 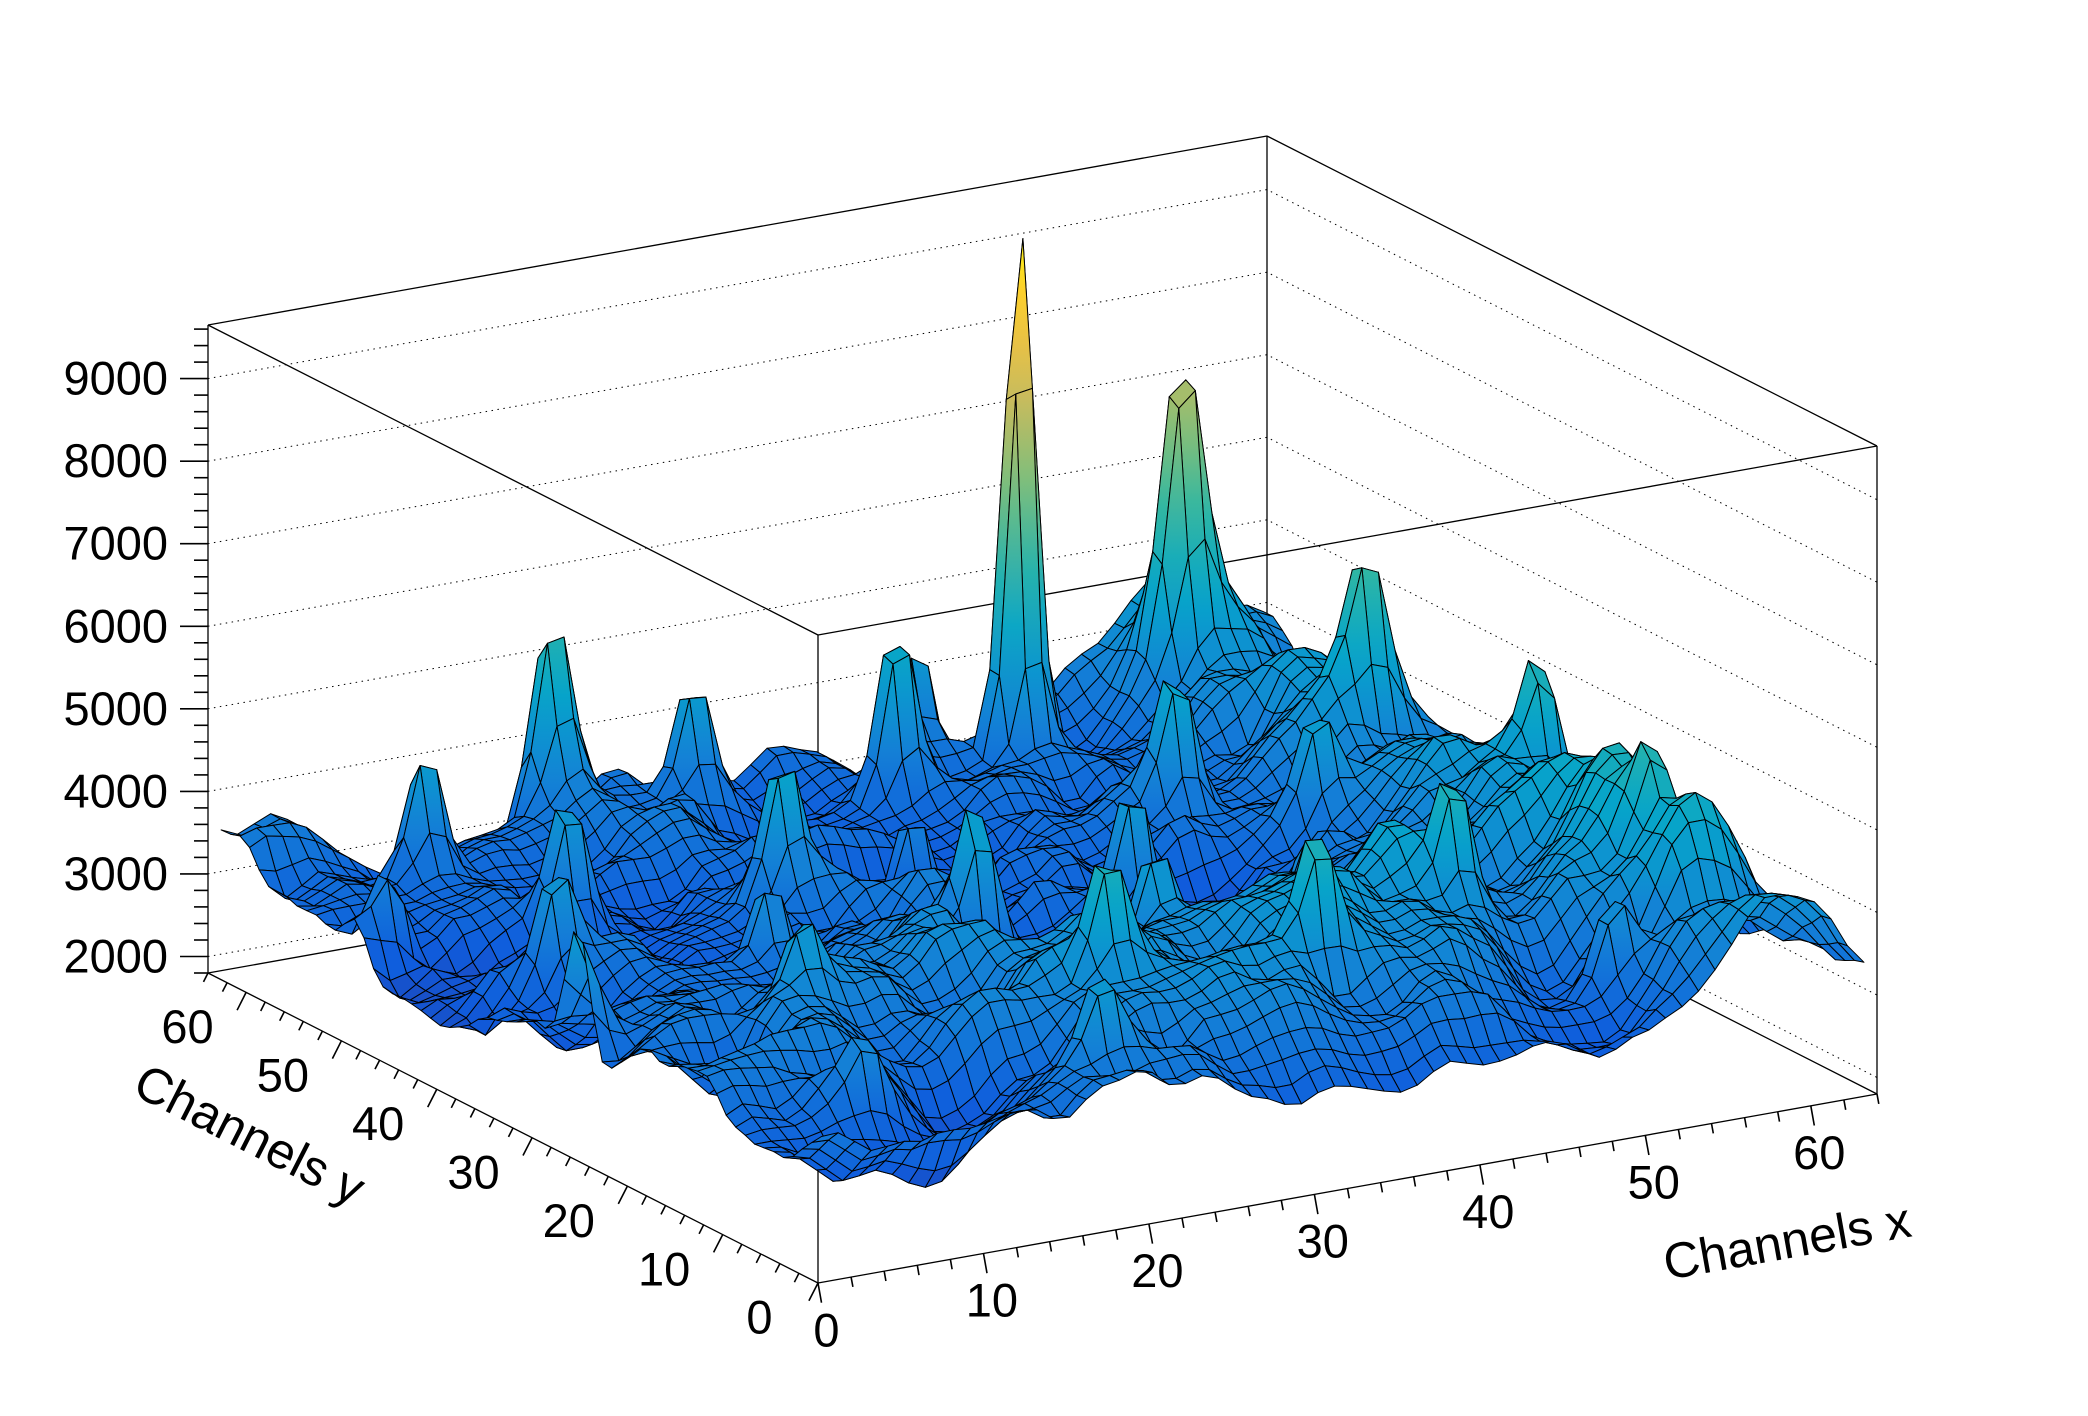 What do you see at coordinates (115, 460) in the screenshot?
I see `z-tick-label: 8000` at bounding box center [115, 460].